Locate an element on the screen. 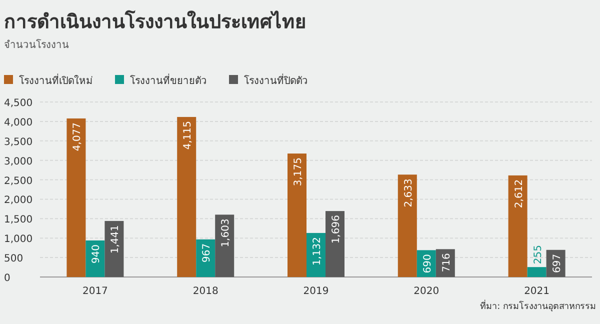  x-tick-label: 2021 is located at coordinates (537, 291).